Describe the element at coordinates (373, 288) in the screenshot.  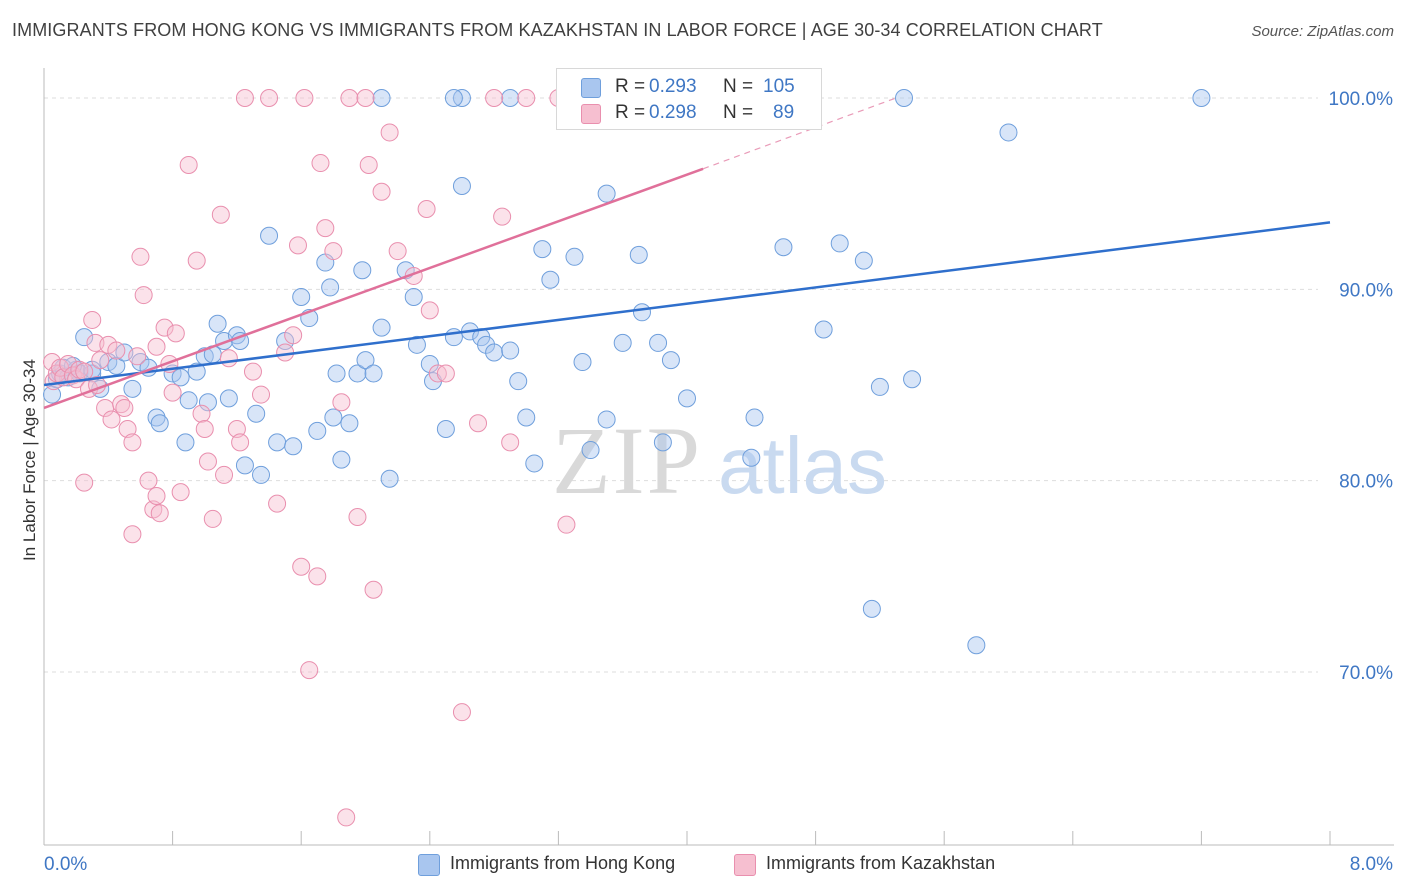
I see `kazakhstan-trend-line` at that location.